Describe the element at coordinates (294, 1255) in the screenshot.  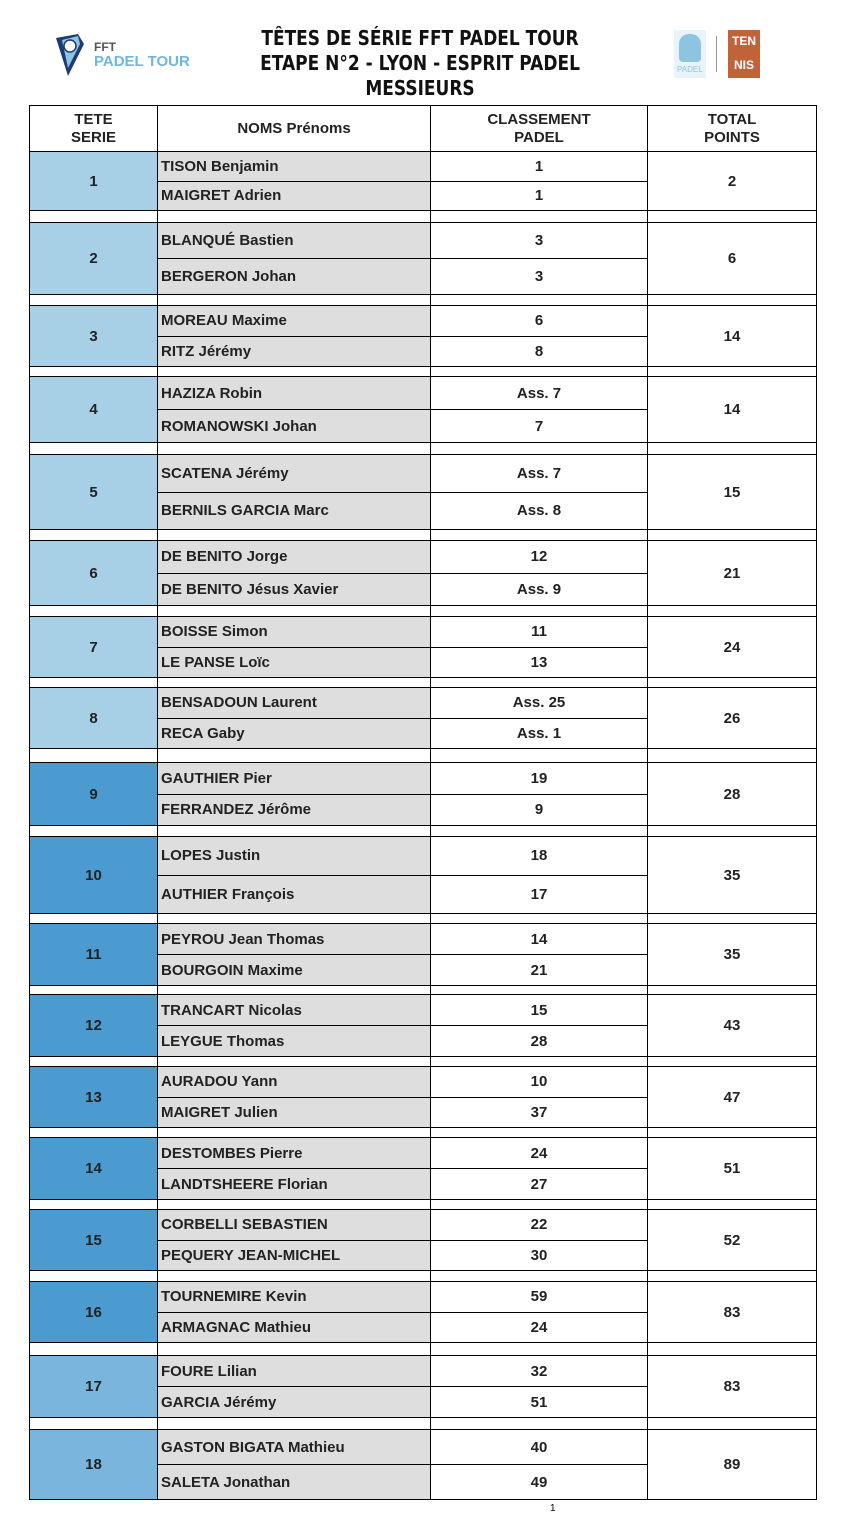
I see `player-name: PEQUERY JEAN-MICHEL` at that location.